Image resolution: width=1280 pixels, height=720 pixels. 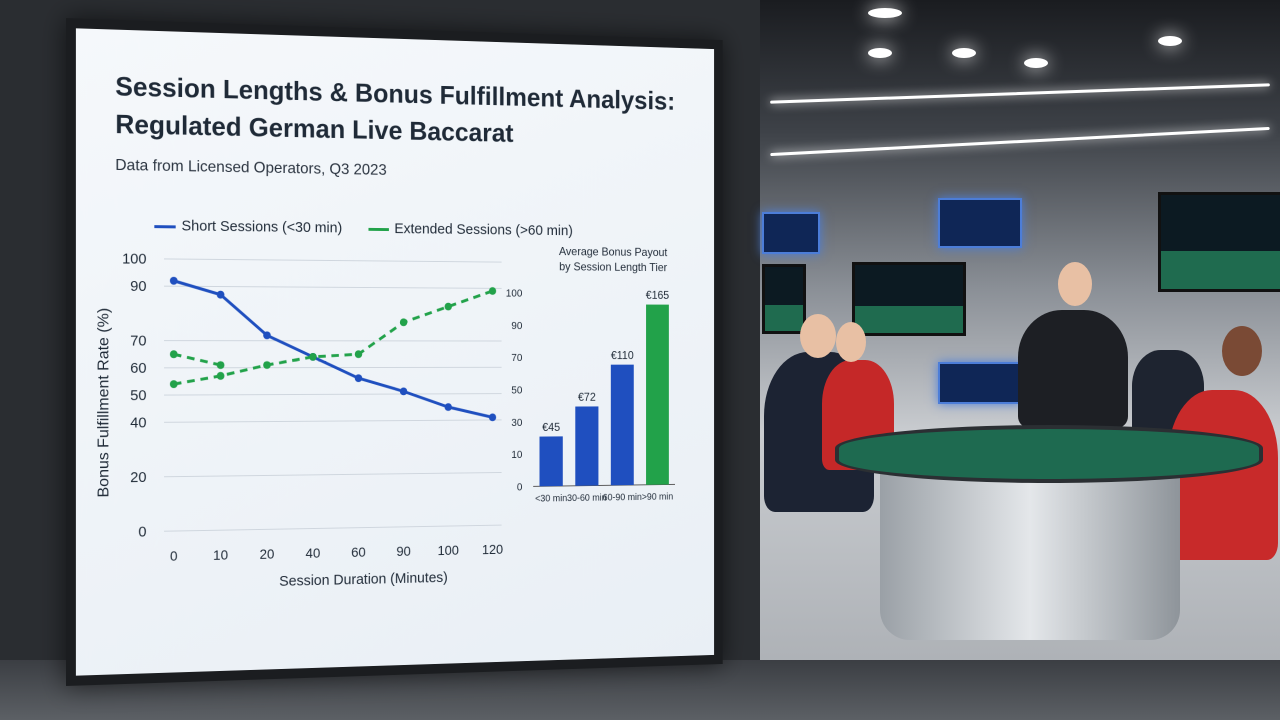 I want to click on bar-y-tick-label: 0, so click(x=520, y=488).